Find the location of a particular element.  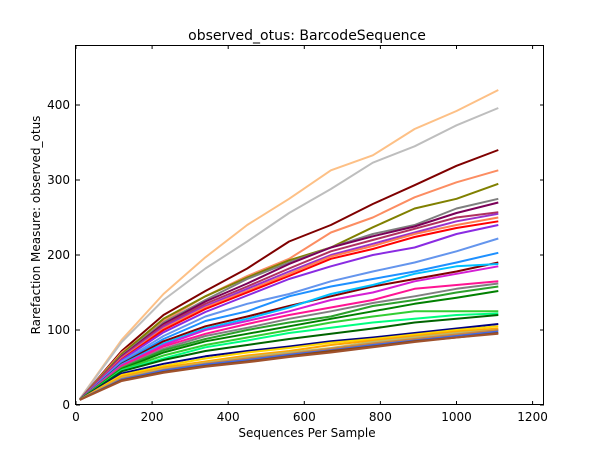

x-axis-label: Sequences Per Sample is located at coordinates (306, 433).